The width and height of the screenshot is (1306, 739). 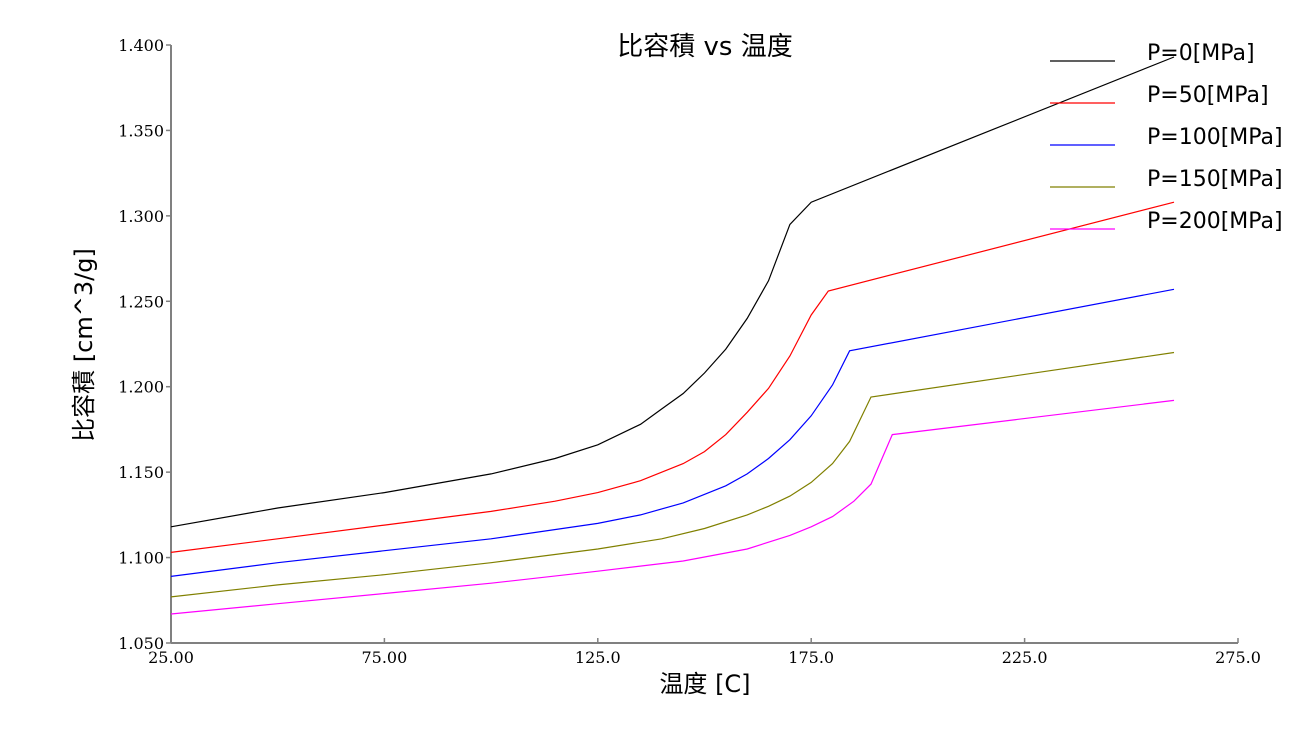 What do you see at coordinates (171, 657) in the screenshot?
I see `x-tick-label: 25.00` at bounding box center [171, 657].